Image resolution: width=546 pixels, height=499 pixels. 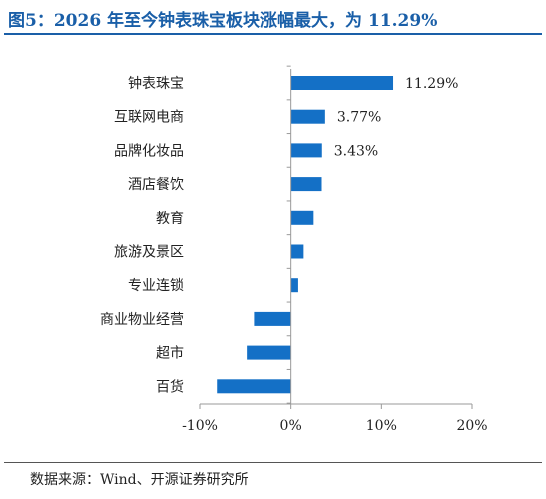 I want to click on category-label: 品牌化妆品, so click(x=149, y=150).